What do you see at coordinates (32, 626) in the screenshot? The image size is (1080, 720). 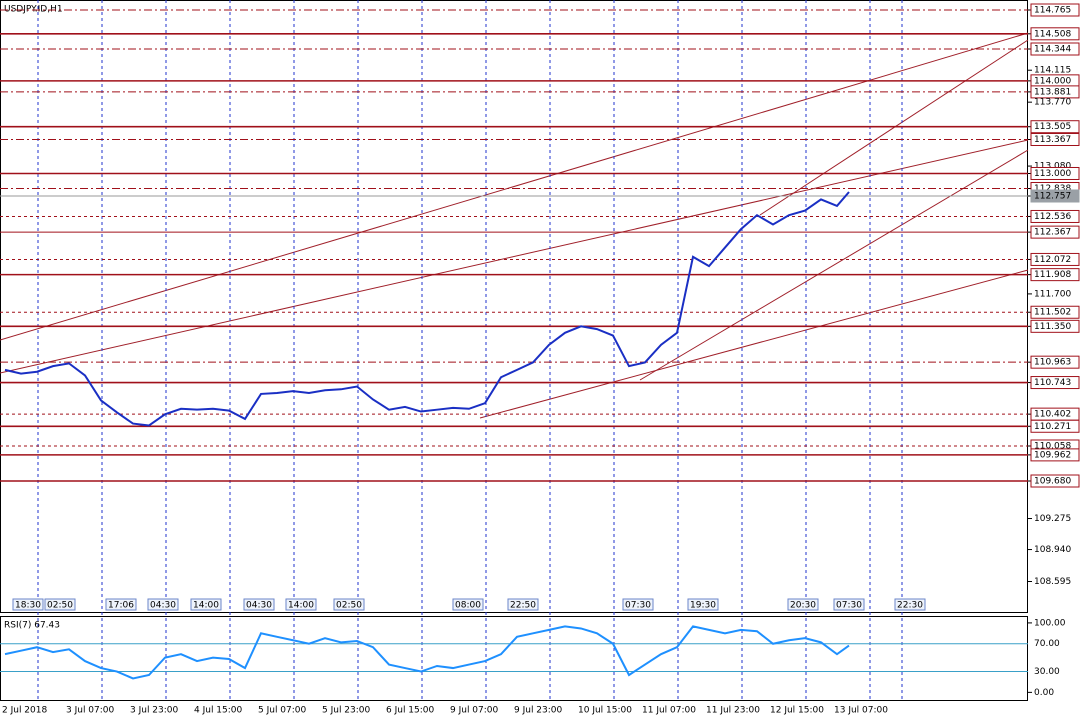 I see `rsi-label: RSI(7) 67.43` at bounding box center [32, 626].